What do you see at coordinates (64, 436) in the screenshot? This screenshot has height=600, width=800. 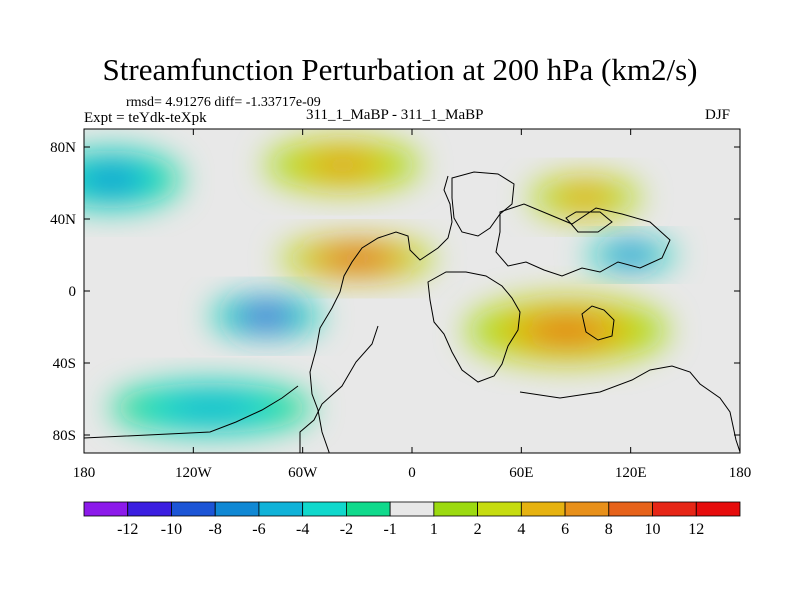 I see `y-tick-label: 80S` at bounding box center [64, 436].